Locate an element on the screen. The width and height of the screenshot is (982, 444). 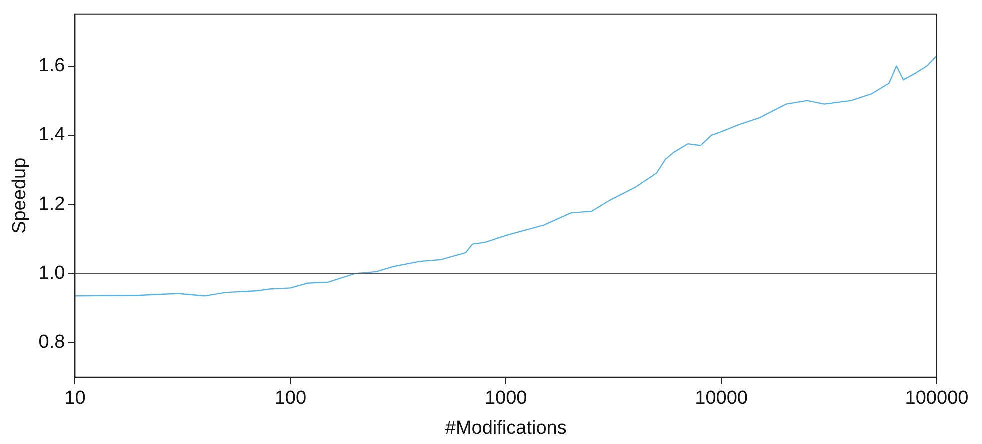
x-axis-title: #Modifications is located at coordinates (506, 428).